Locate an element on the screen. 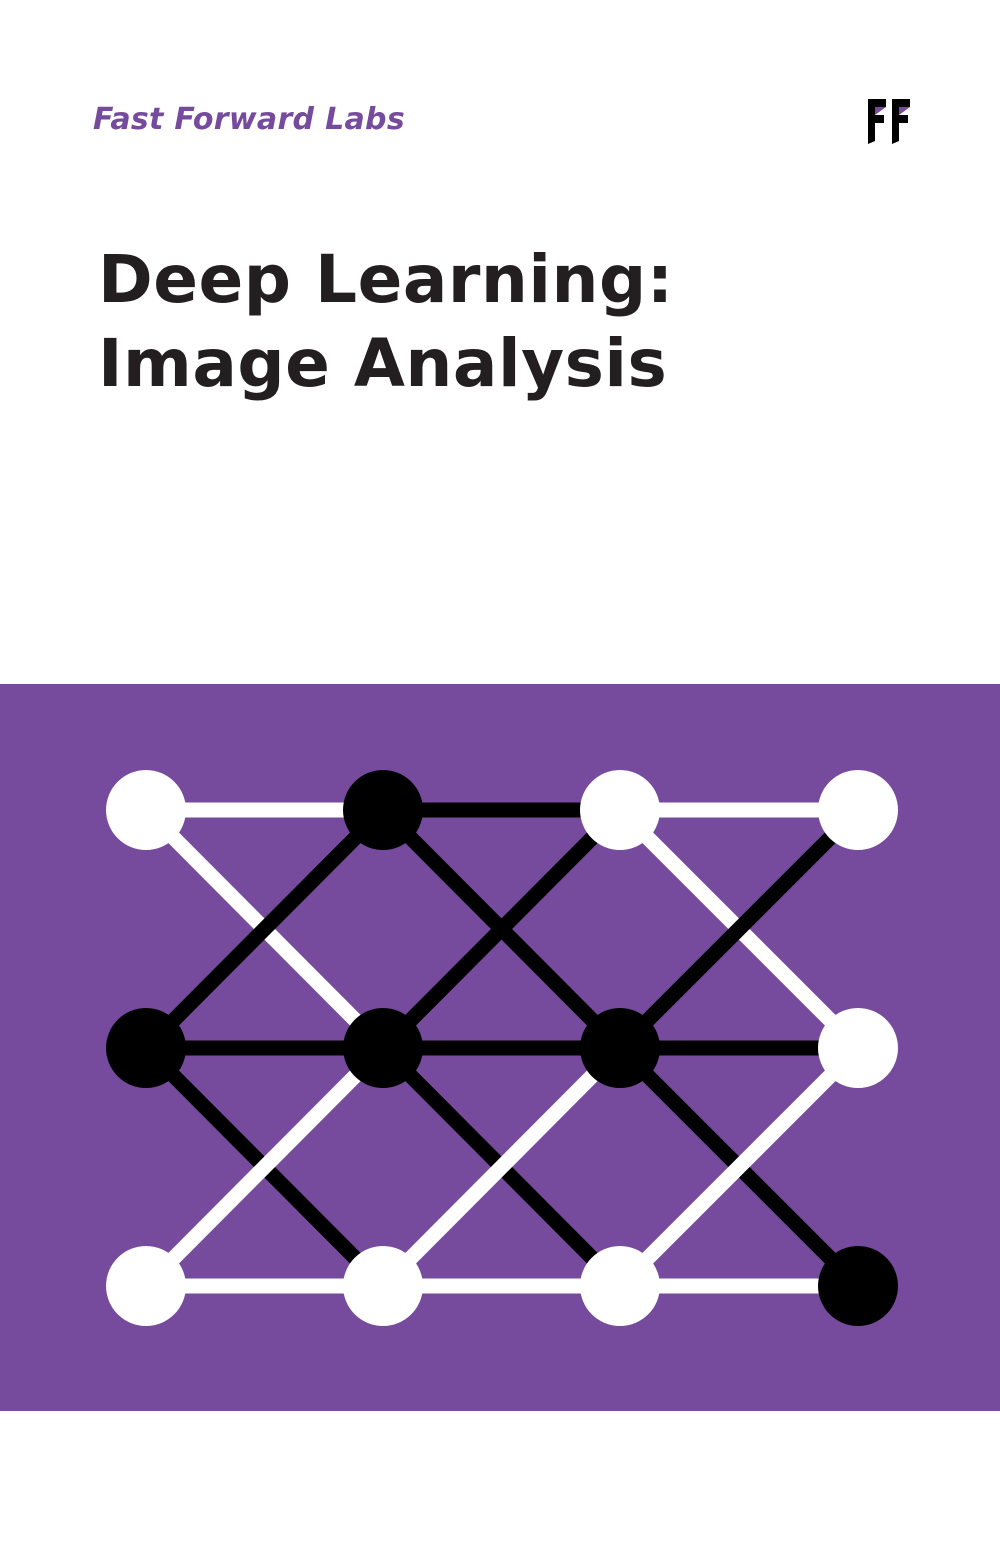 The height and width of the screenshot is (1545, 1000). network-node-r0-c1 is located at coordinates (383, 810).